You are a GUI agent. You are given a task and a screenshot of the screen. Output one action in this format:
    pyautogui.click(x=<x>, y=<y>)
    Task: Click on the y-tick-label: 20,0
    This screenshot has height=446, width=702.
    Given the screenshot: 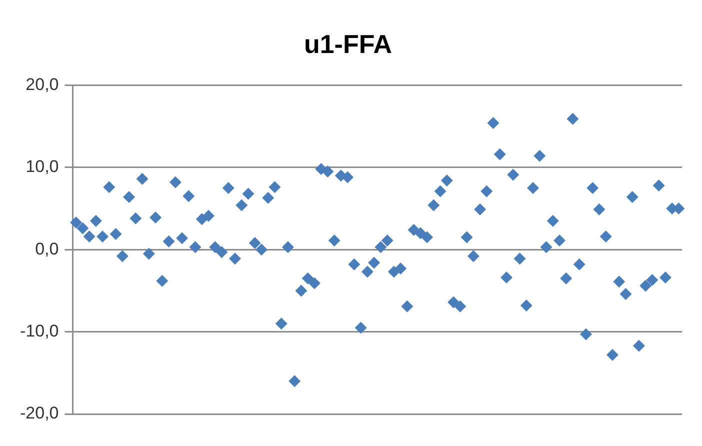 What is the action you would take?
    pyautogui.click(x=42, y=84)
    